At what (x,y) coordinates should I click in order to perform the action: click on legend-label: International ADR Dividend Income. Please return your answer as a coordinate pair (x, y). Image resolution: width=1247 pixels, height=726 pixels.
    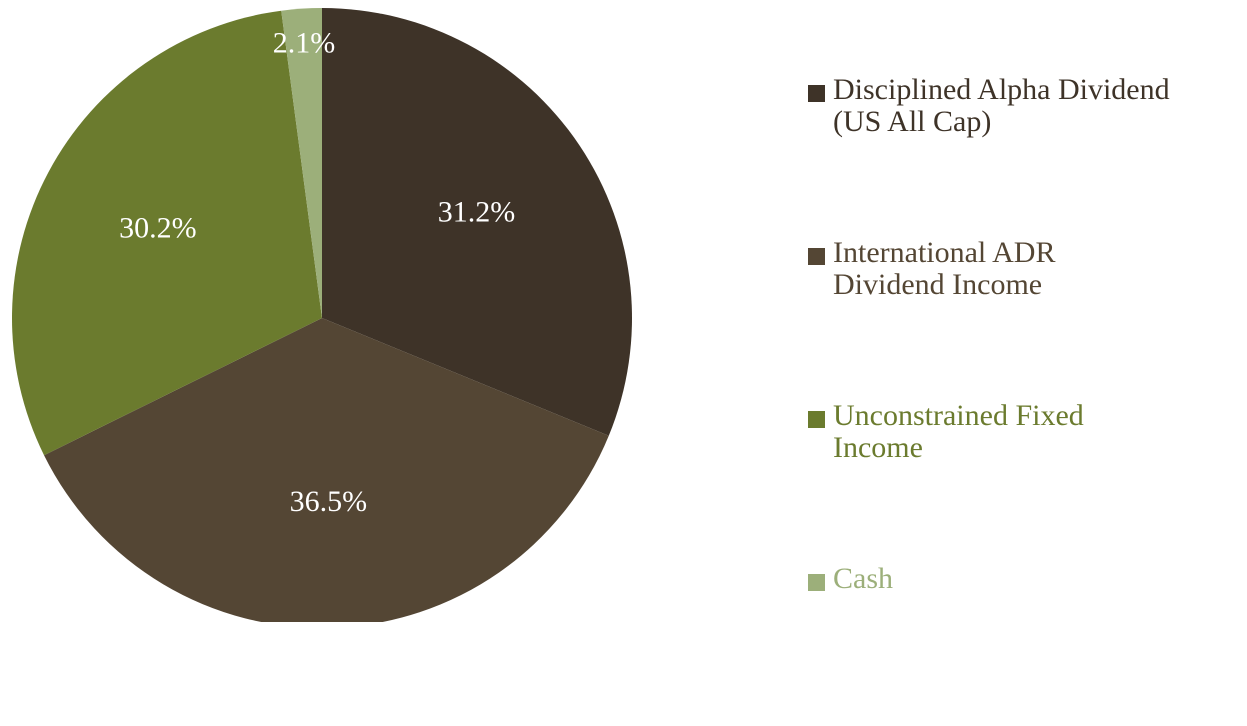
    Looking at the image, I should click on (944, 268).